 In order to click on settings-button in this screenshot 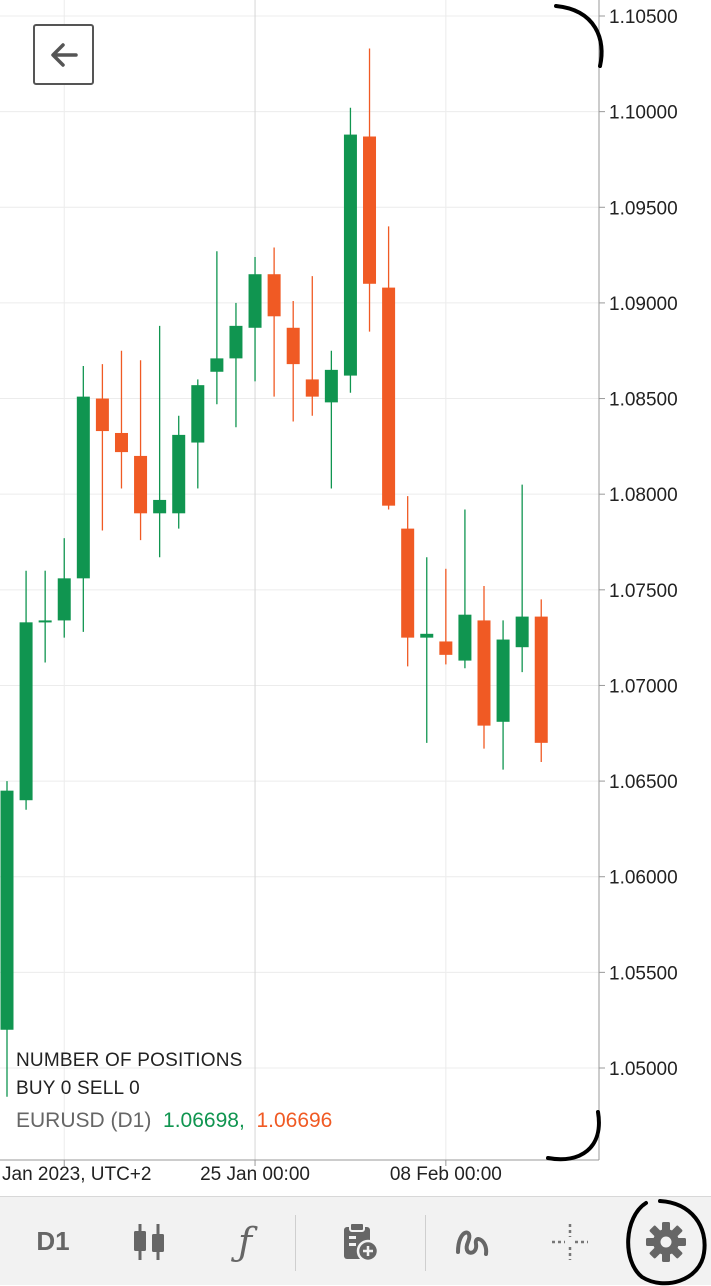, I will do `click(666, 1241)`.